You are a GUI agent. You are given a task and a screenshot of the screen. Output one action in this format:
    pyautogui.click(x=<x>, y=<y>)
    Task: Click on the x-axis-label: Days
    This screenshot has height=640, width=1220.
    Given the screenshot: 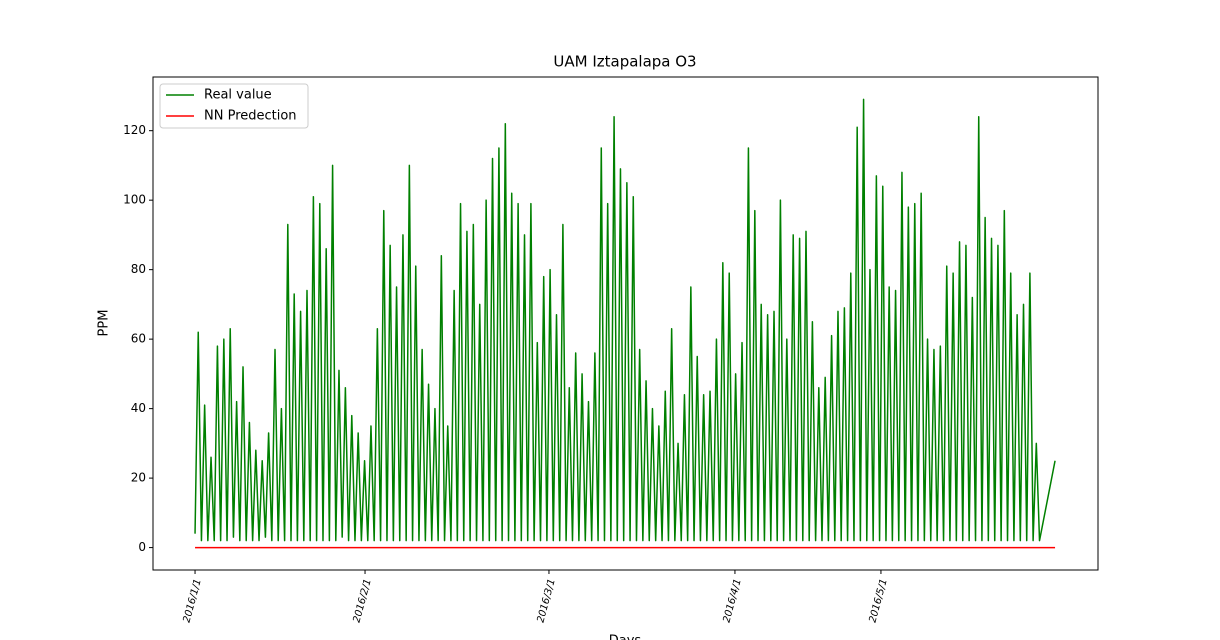 What is the action you would take?
    pyautogui.click(x=625, y=637)
    